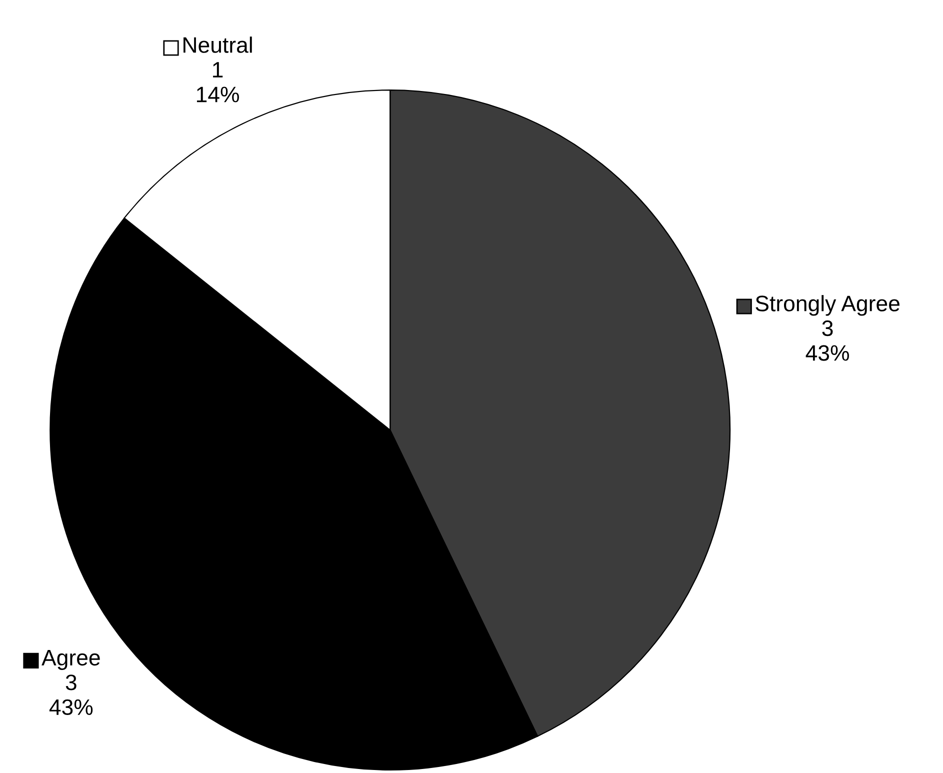 The width and height of the screenshot is (943, 773). Describe the element at coordinates (217, 82) in the screenshot. I see `data-label: 1 14%` at that location.